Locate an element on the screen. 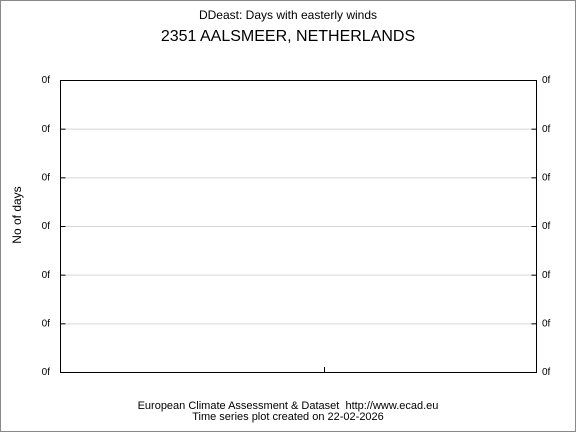  footer-line: Time series plot created on 22-02-2026 is located at coordinates (288, 417).